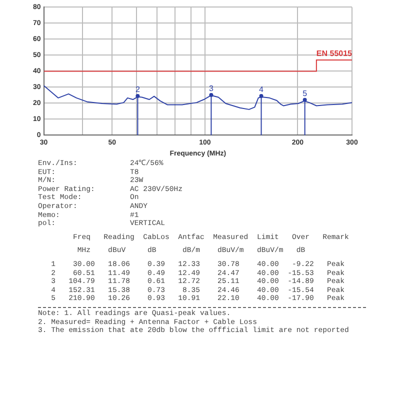 The width and height of the screenshot is (400, 400). What do you see at coordinates (137, 89) in the screenshot?
I see `annotation: 2` at bounding box center [137, 89].